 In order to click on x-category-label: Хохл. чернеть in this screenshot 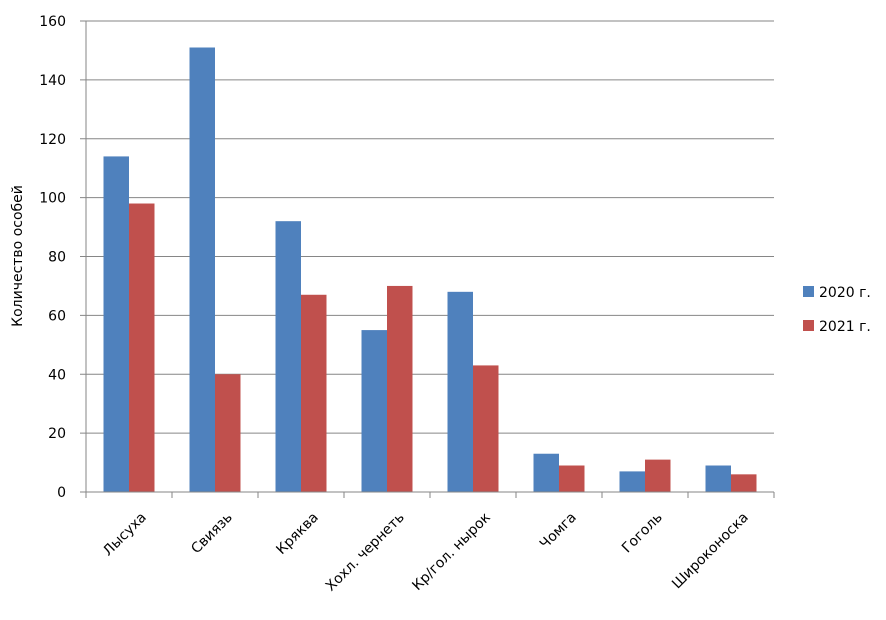, I will do `click(365, 552)`.